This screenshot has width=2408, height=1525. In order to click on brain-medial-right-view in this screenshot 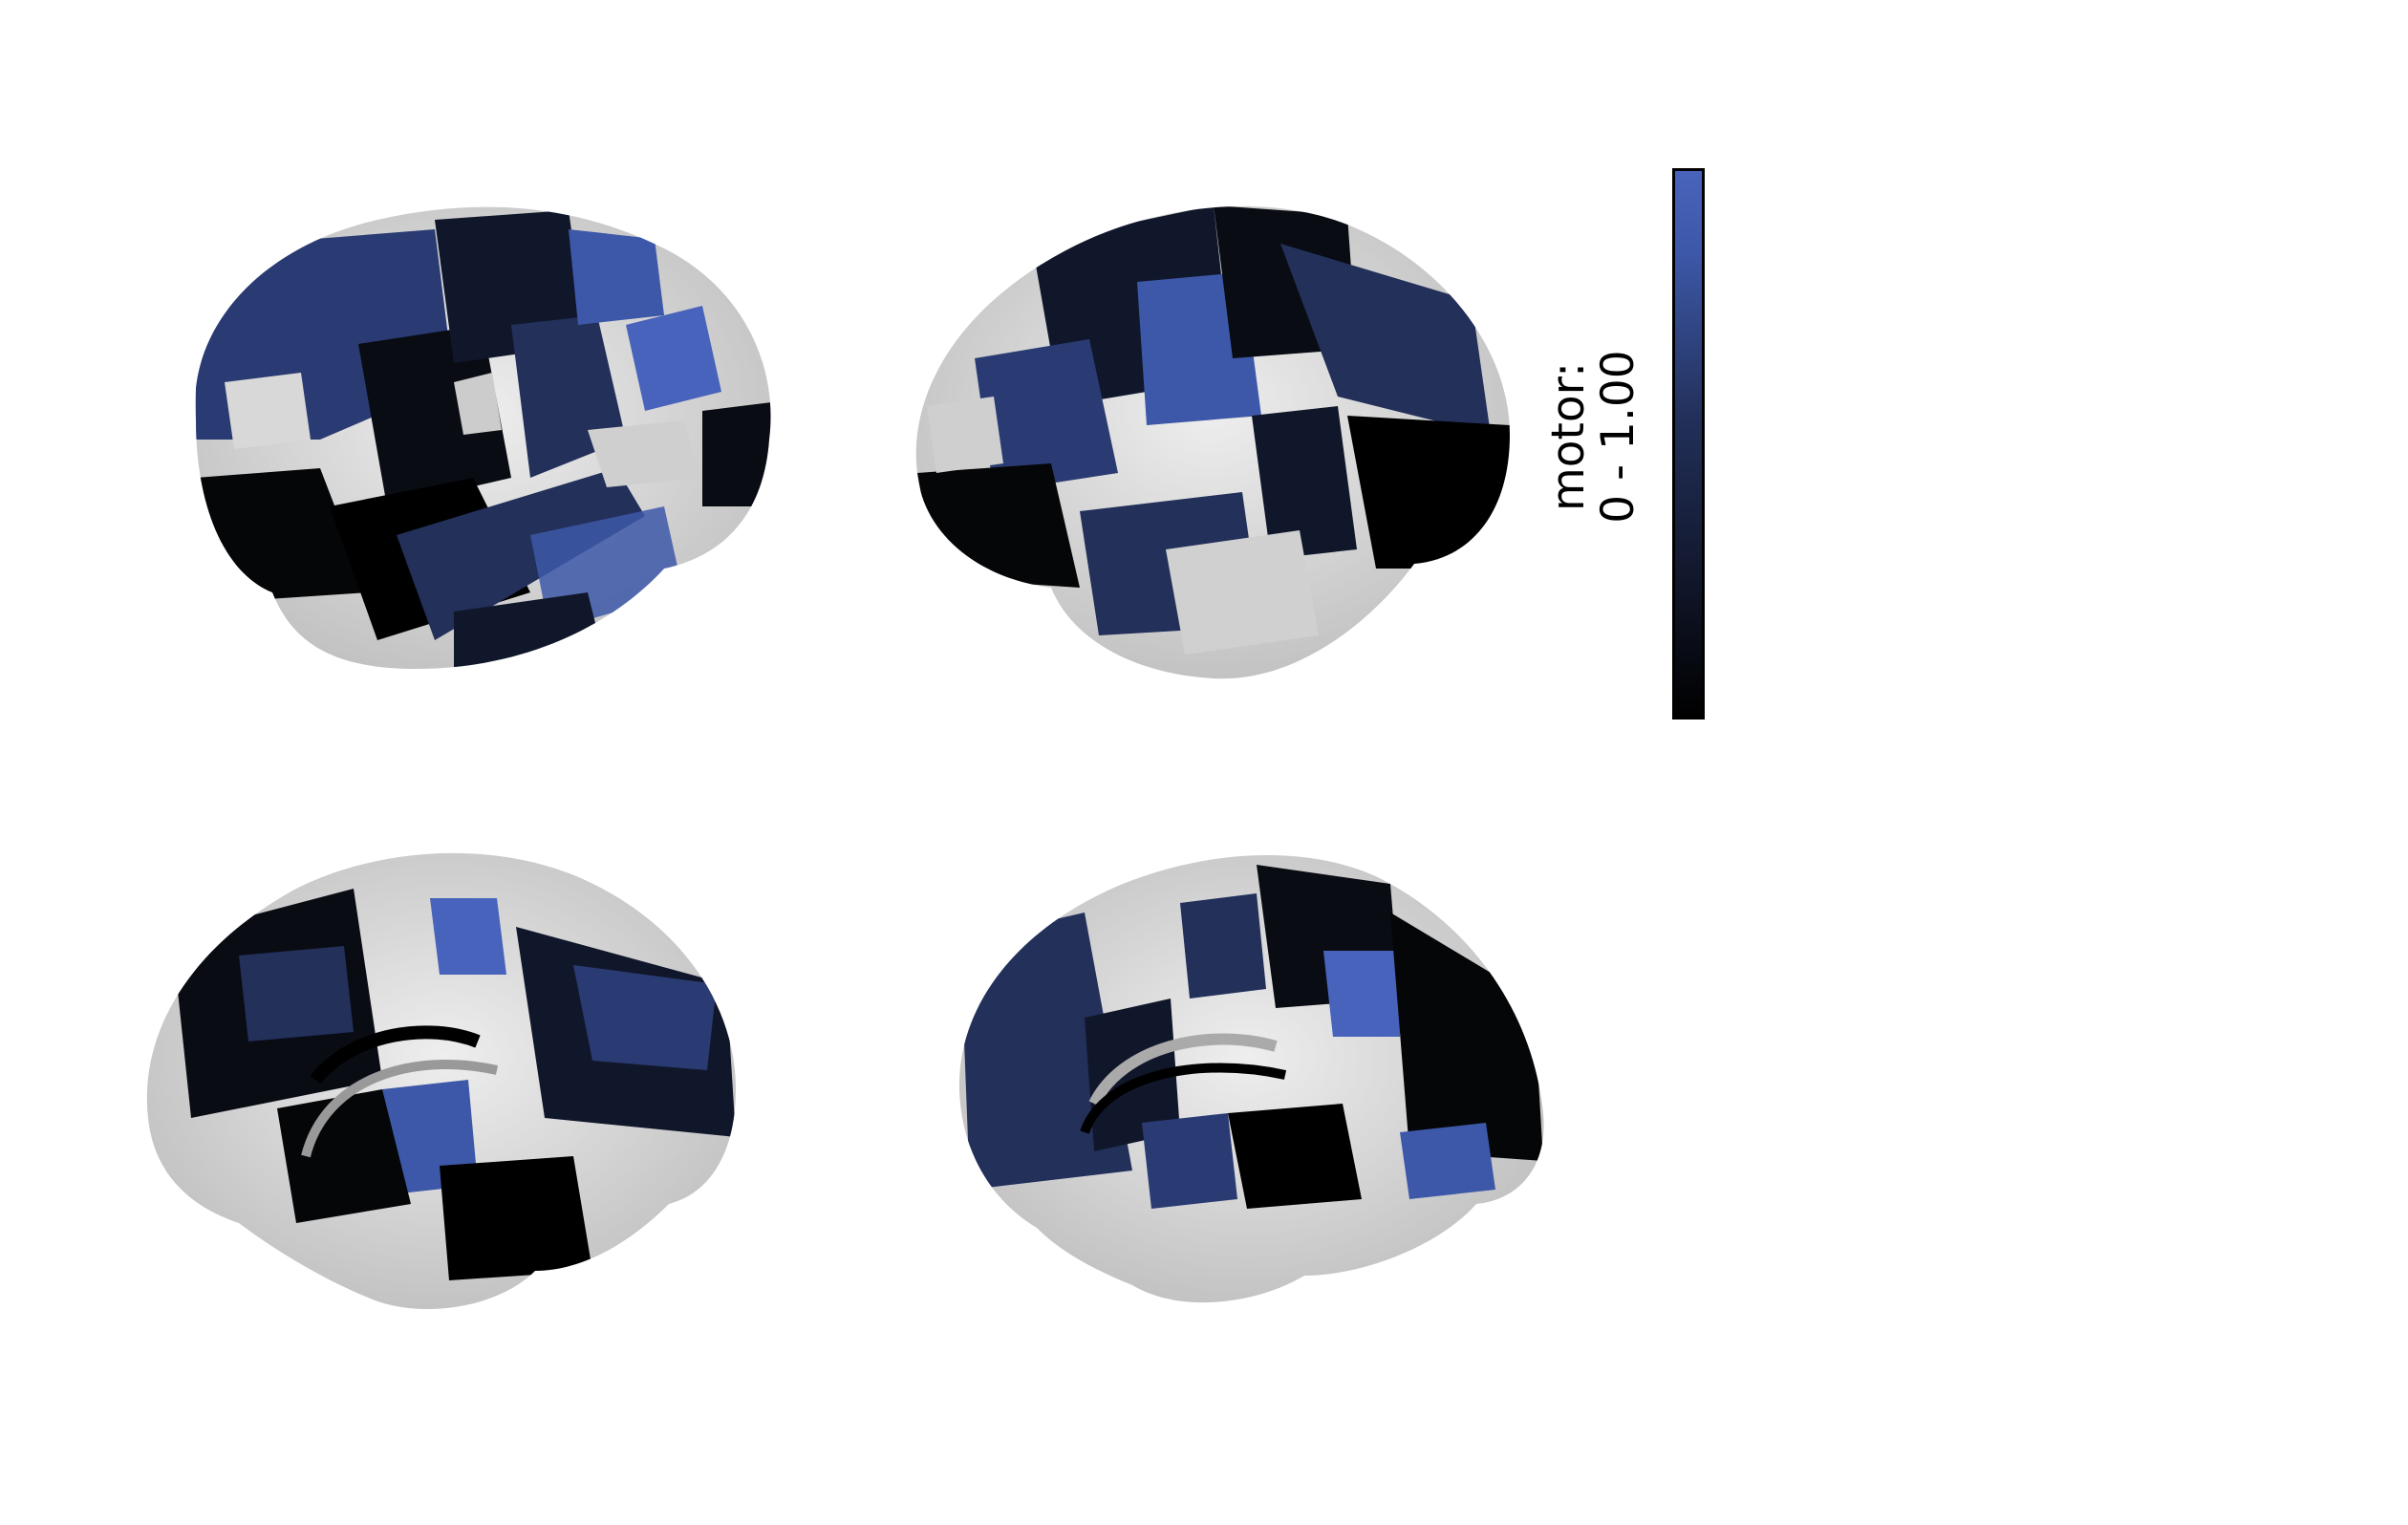, I will do `click(1247, 1080)`.